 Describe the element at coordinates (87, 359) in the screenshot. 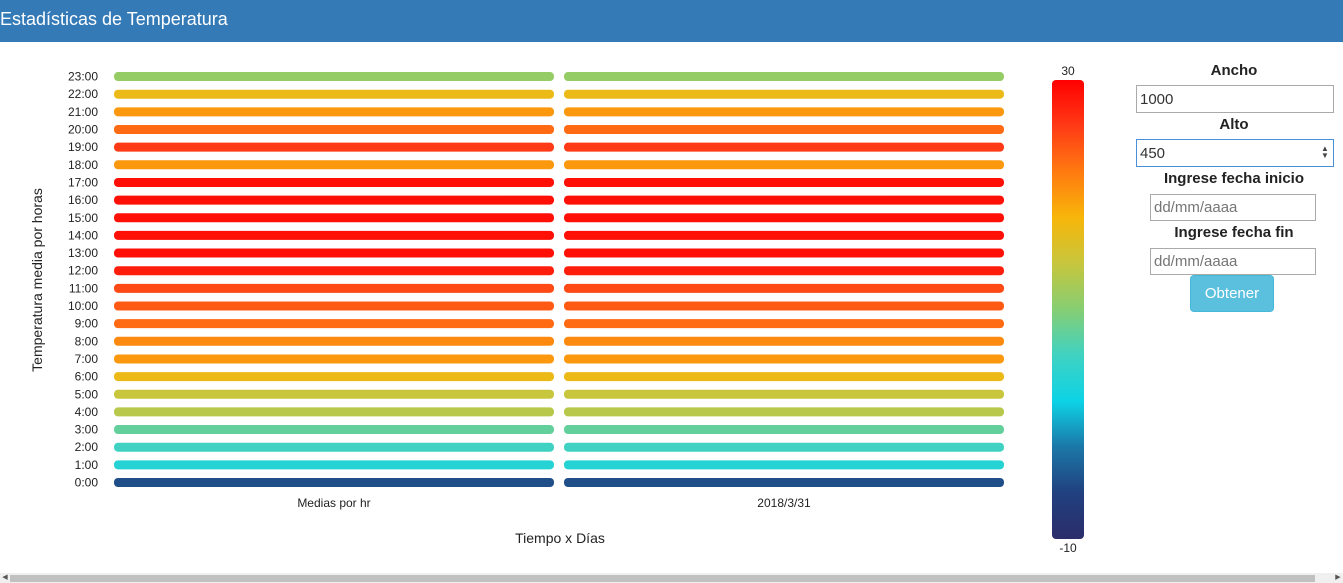

I see `y-tick-label: 7:00` at that location.